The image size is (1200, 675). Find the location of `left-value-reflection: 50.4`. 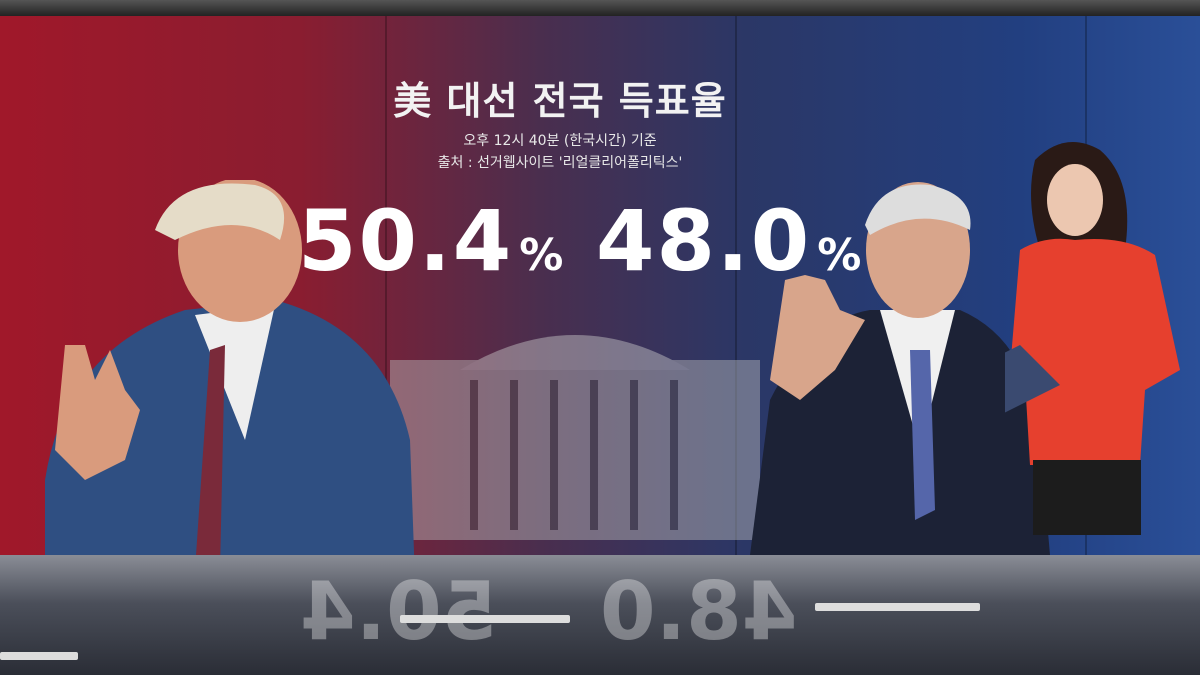

left-value-reflection: 50.4 is located at coordinates (399, 611).